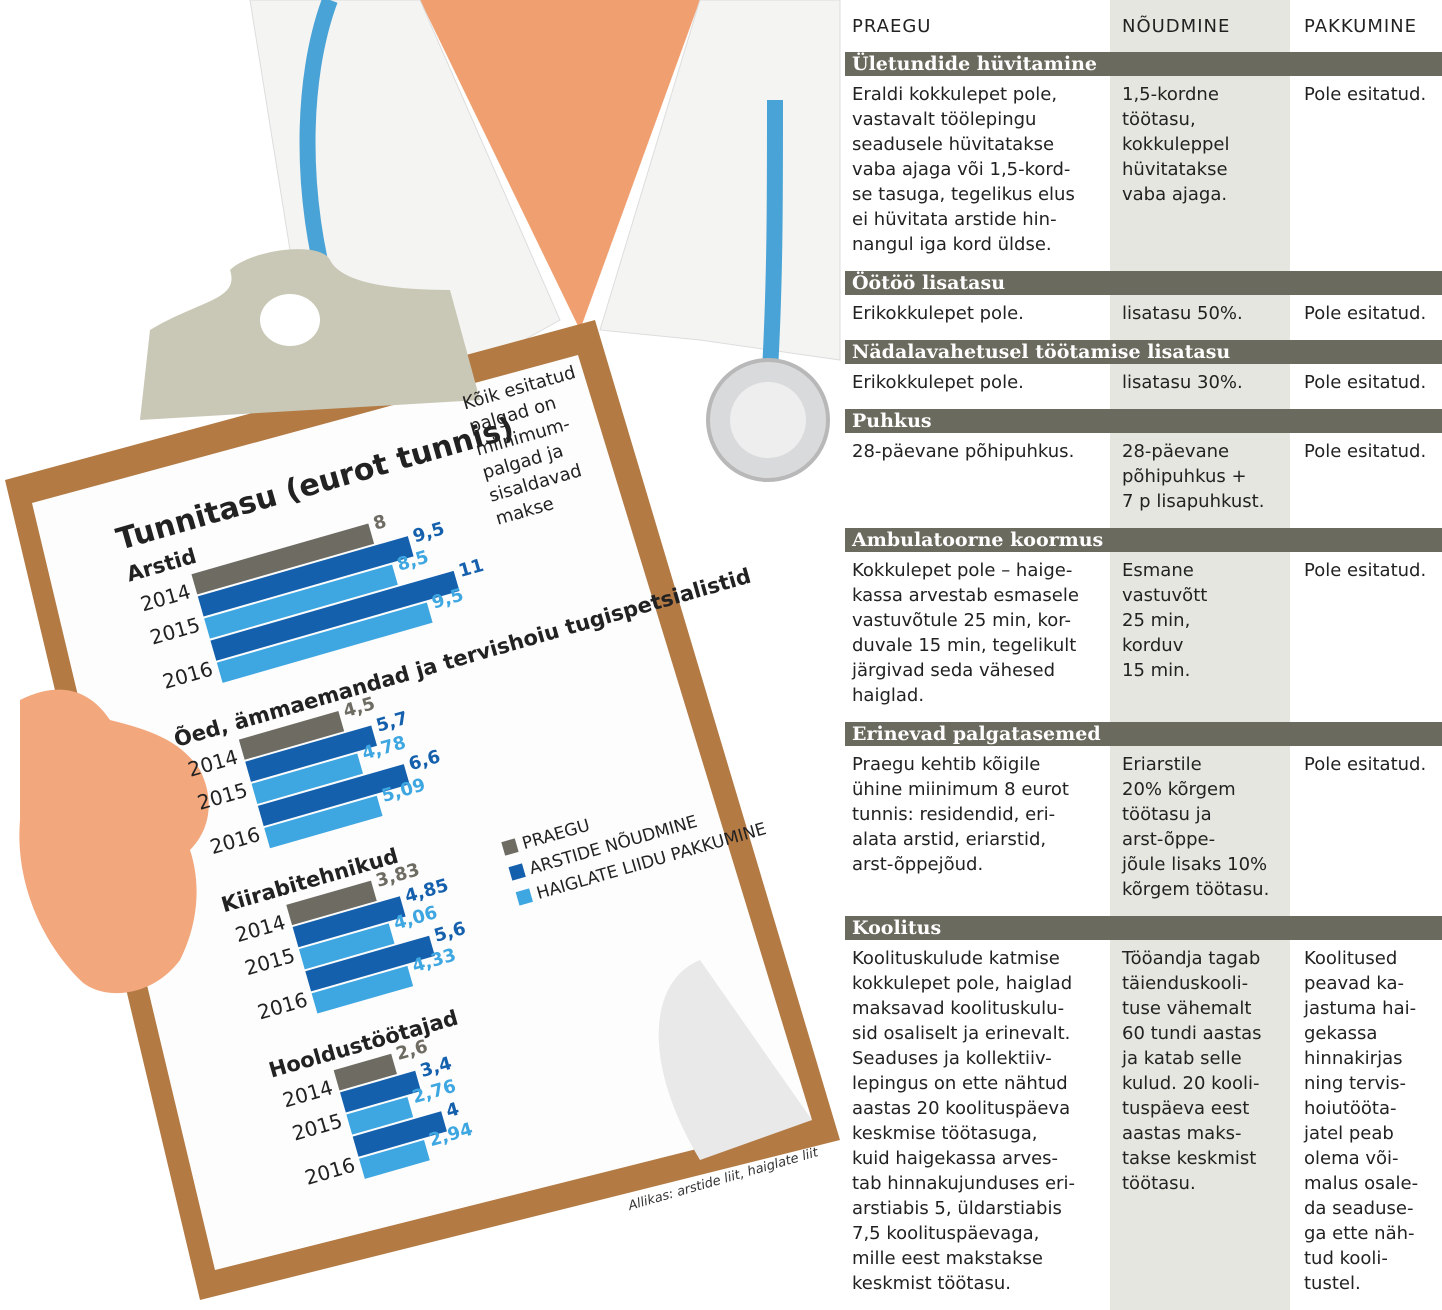  Describe the element at coordinates (380, 523) in the screenshot. I see `value-label: 8` at that location.